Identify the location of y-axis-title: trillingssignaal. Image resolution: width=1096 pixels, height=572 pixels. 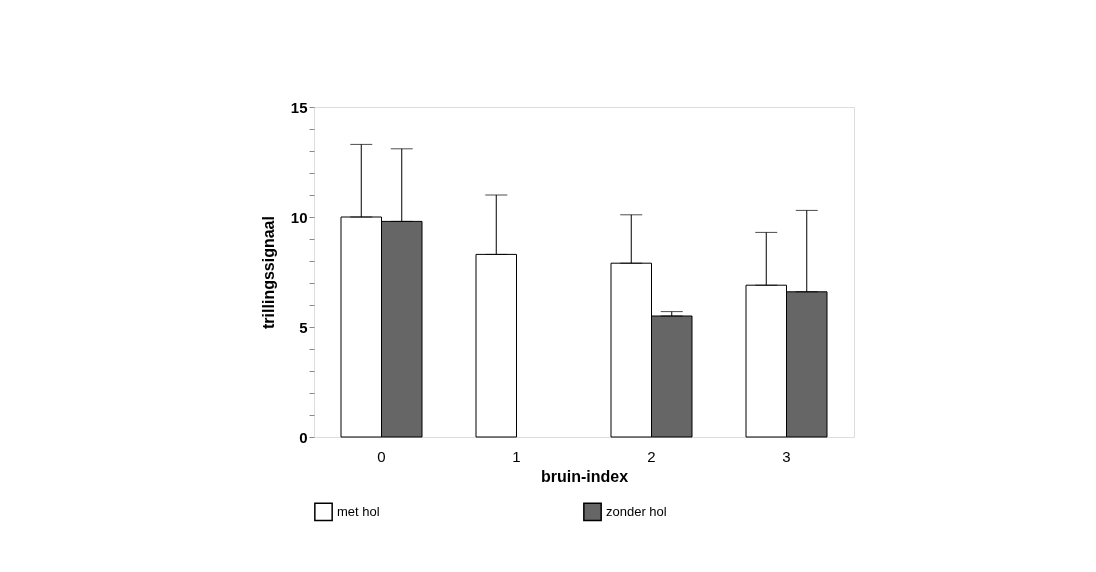
(268, 272).